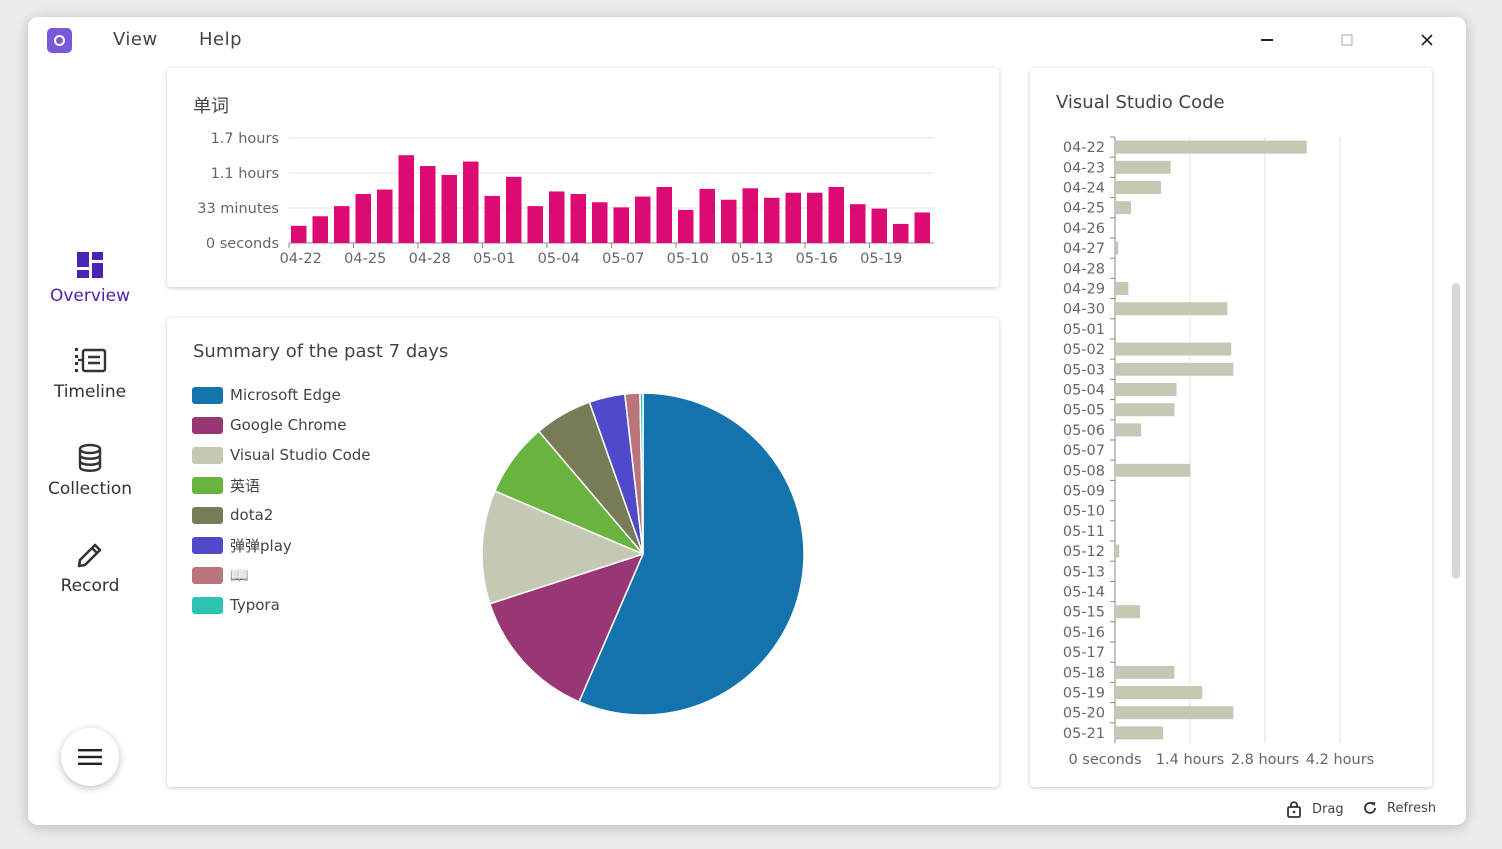 This screenshot has height=849, width=1502. I want to click on sidebar-item-collection: Collection, so click(90, 471).